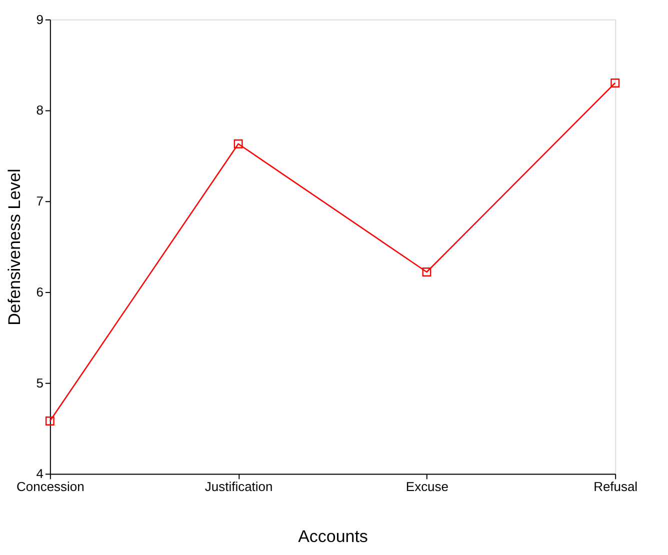 The height and width of the screenshot is (555, 668). I want to click on y-tick-label: 7, so click(40, 201).